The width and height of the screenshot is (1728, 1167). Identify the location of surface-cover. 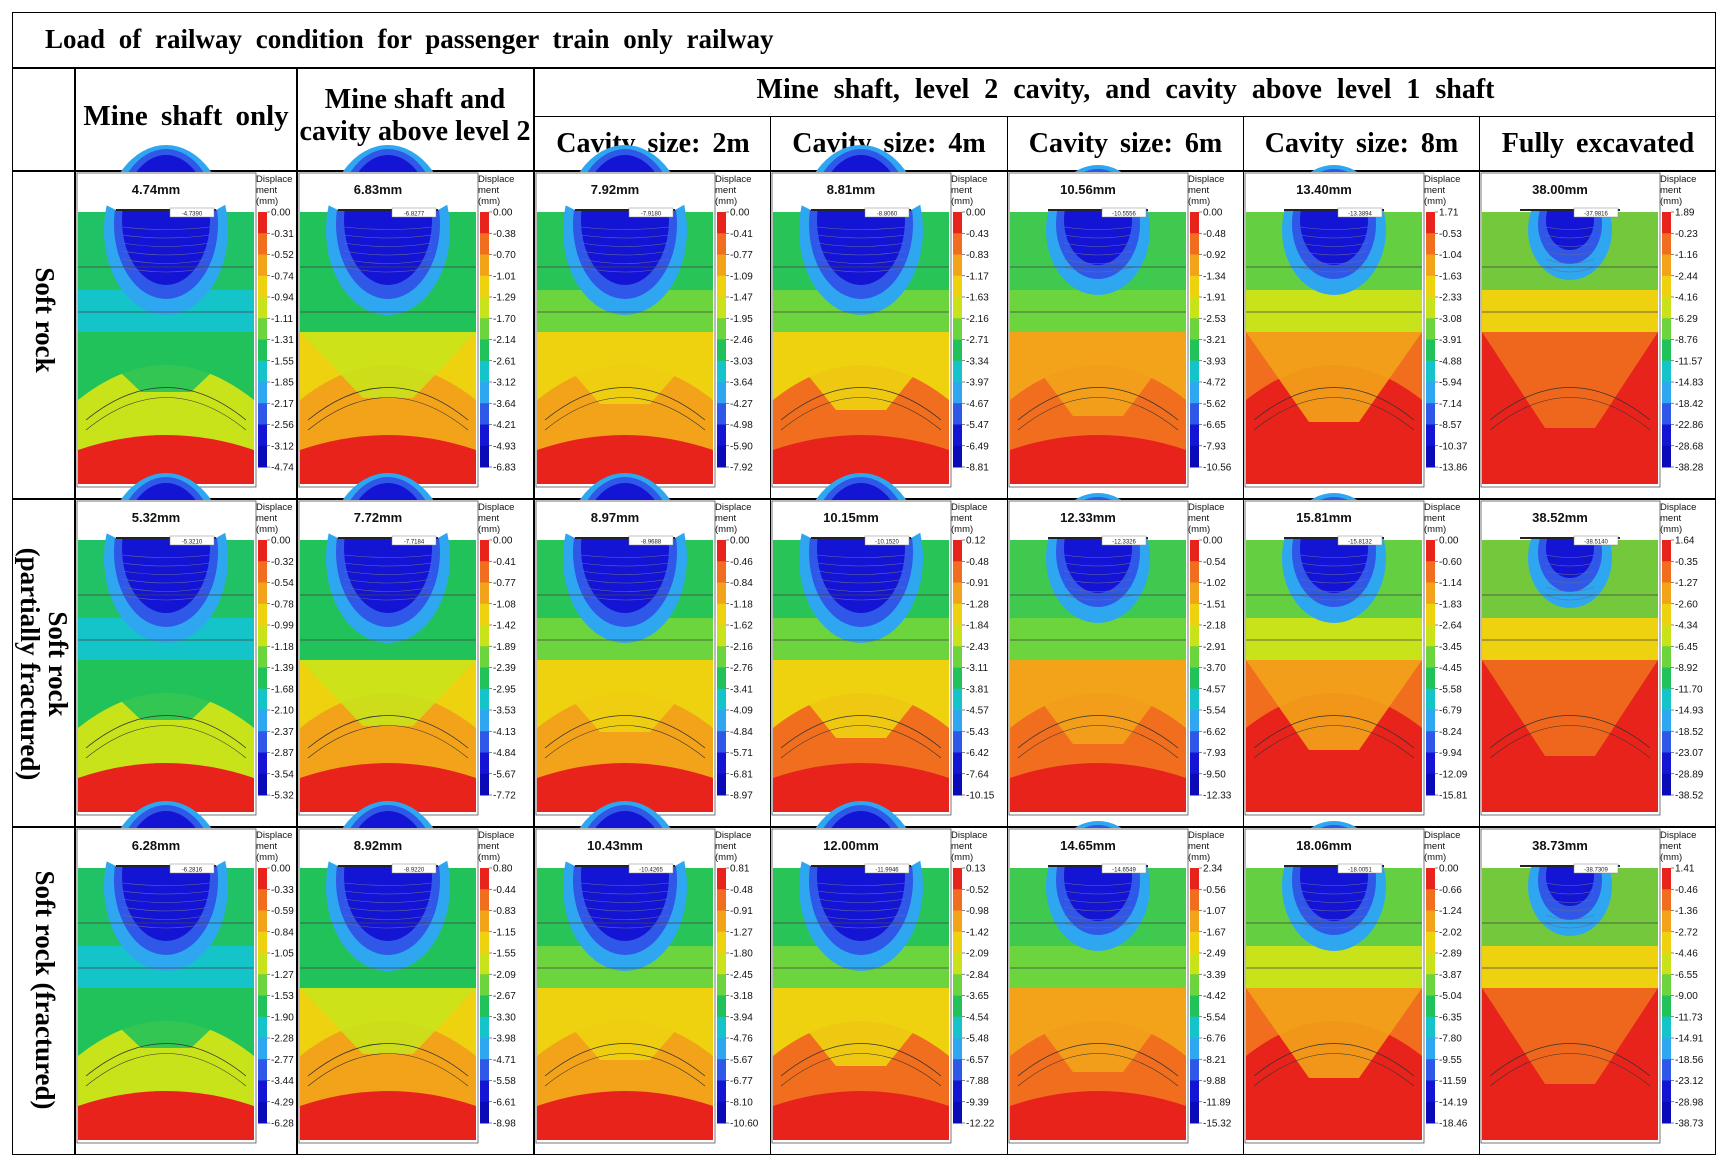
(1098, 519).